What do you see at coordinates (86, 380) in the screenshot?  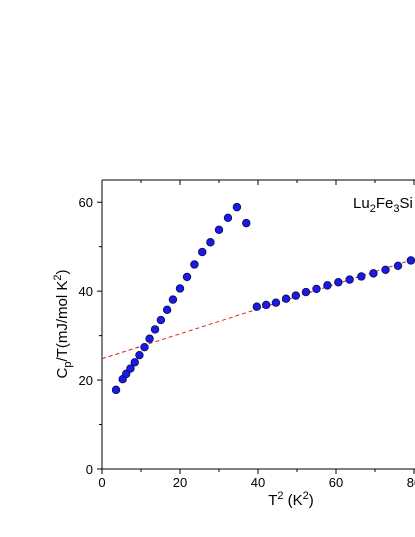 I see `y-tick-label: 20` at bounding box center [86, 380].